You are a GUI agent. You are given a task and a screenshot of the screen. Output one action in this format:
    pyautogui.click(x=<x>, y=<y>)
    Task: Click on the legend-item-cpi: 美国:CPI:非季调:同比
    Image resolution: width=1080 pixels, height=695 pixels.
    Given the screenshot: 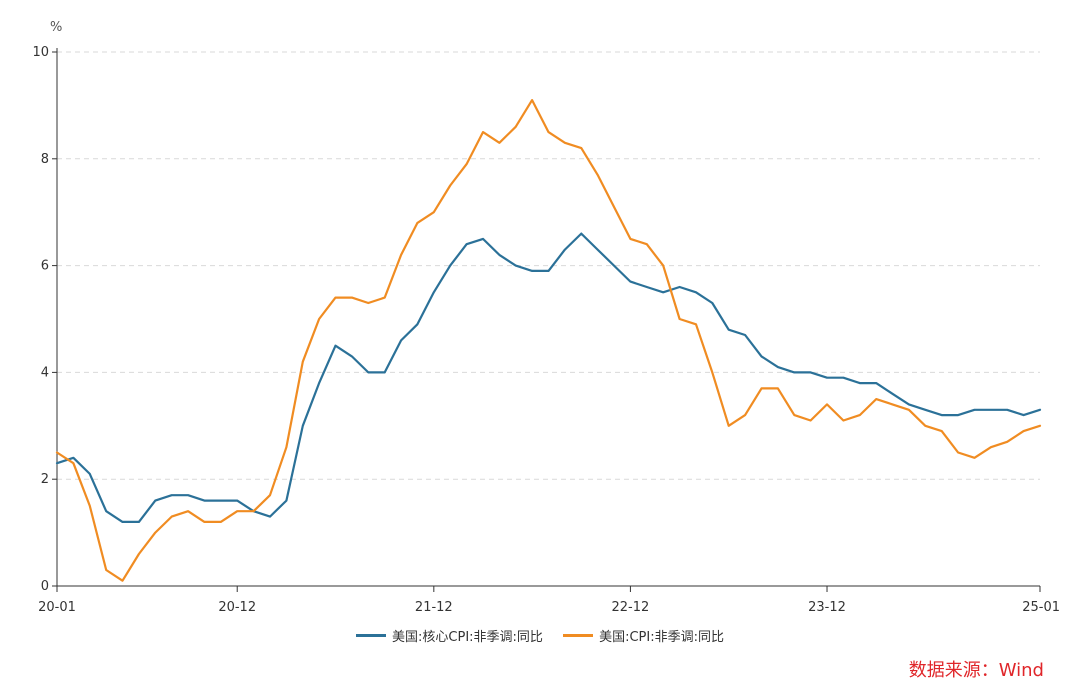 What is the action you would take?
    pyautogui.click(x=643, y=635)
    